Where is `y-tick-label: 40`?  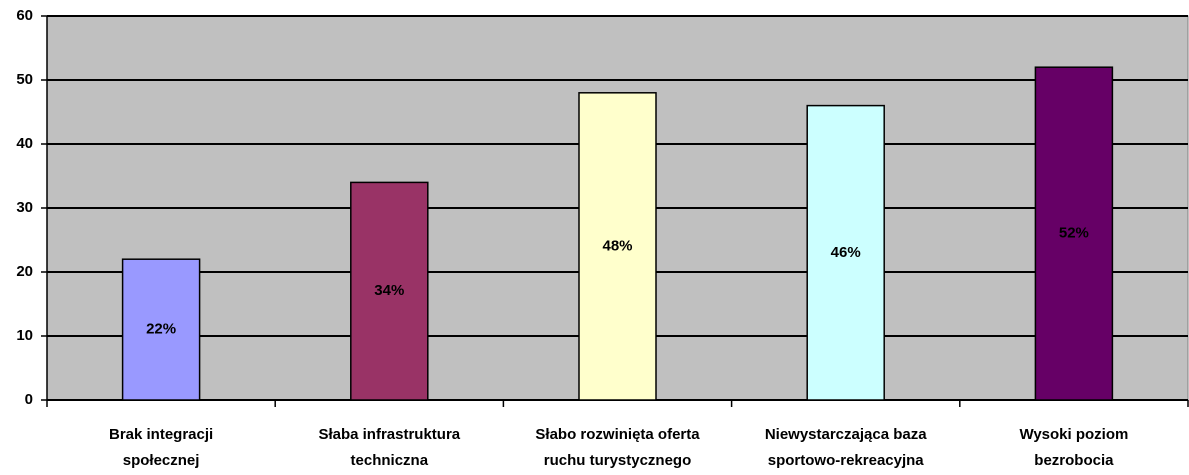 y-tick-label: 40 is located at coordinates (24, 143).